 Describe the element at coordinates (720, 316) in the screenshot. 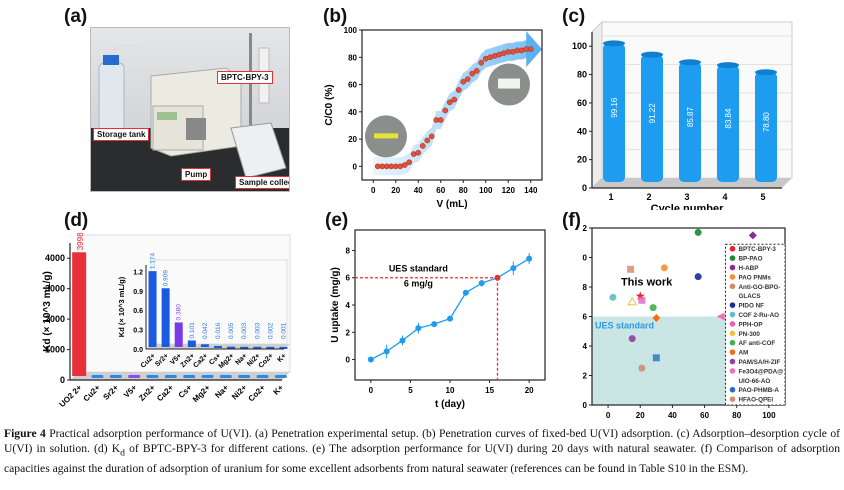

I see `point-fe3o4-pda-uio-66-ao` at that location.